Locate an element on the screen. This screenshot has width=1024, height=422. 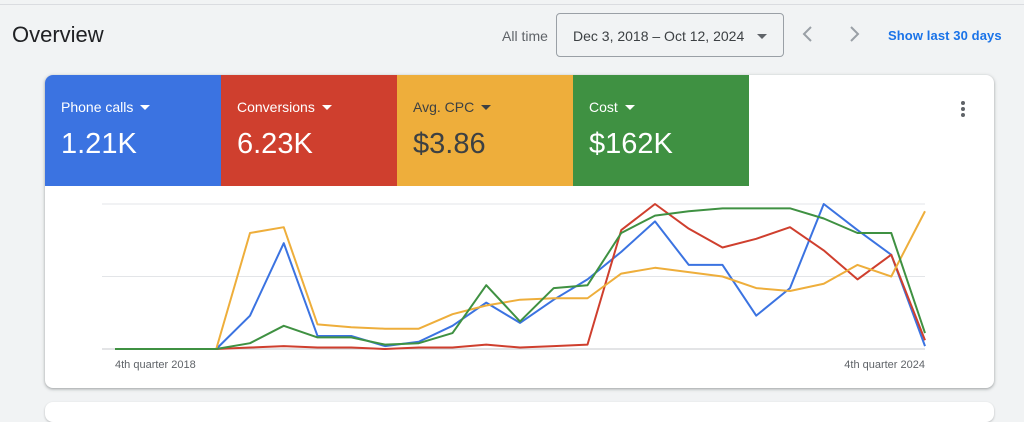
date-range-dropdown: Dec 3, 2018 – Oct 12, 2024 is located at coordinates (670, 35).